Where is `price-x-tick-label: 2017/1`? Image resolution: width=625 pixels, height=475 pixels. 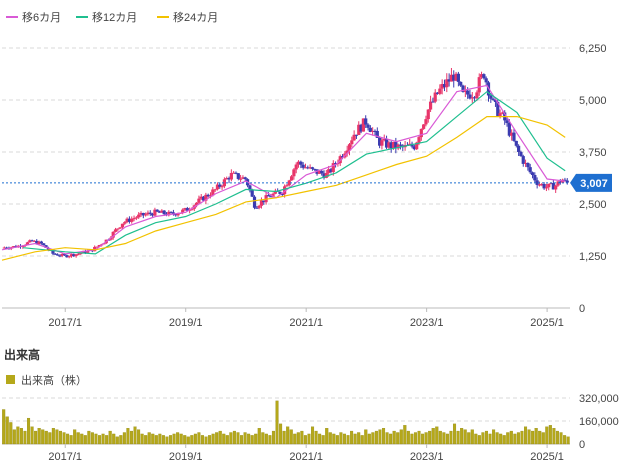
price-x-tick-label: 2017/1 is located at coordinates (65, 323).